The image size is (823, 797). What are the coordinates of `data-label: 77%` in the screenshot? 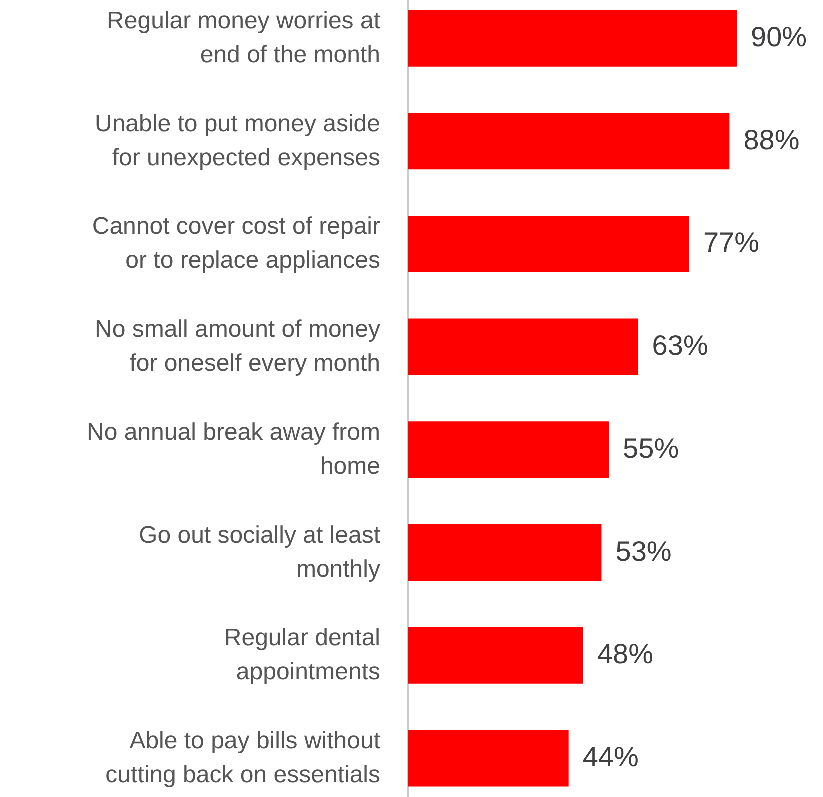 It's located at (731, 242).